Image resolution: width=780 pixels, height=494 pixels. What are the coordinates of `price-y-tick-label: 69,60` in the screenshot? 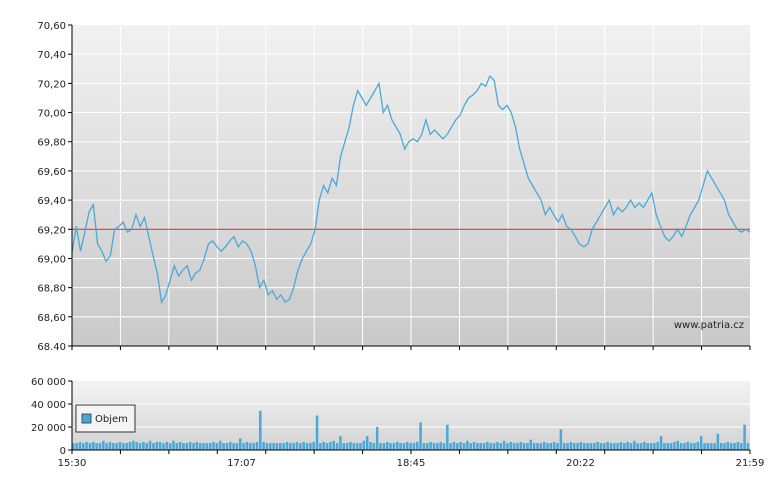 It's located at (51, 172).